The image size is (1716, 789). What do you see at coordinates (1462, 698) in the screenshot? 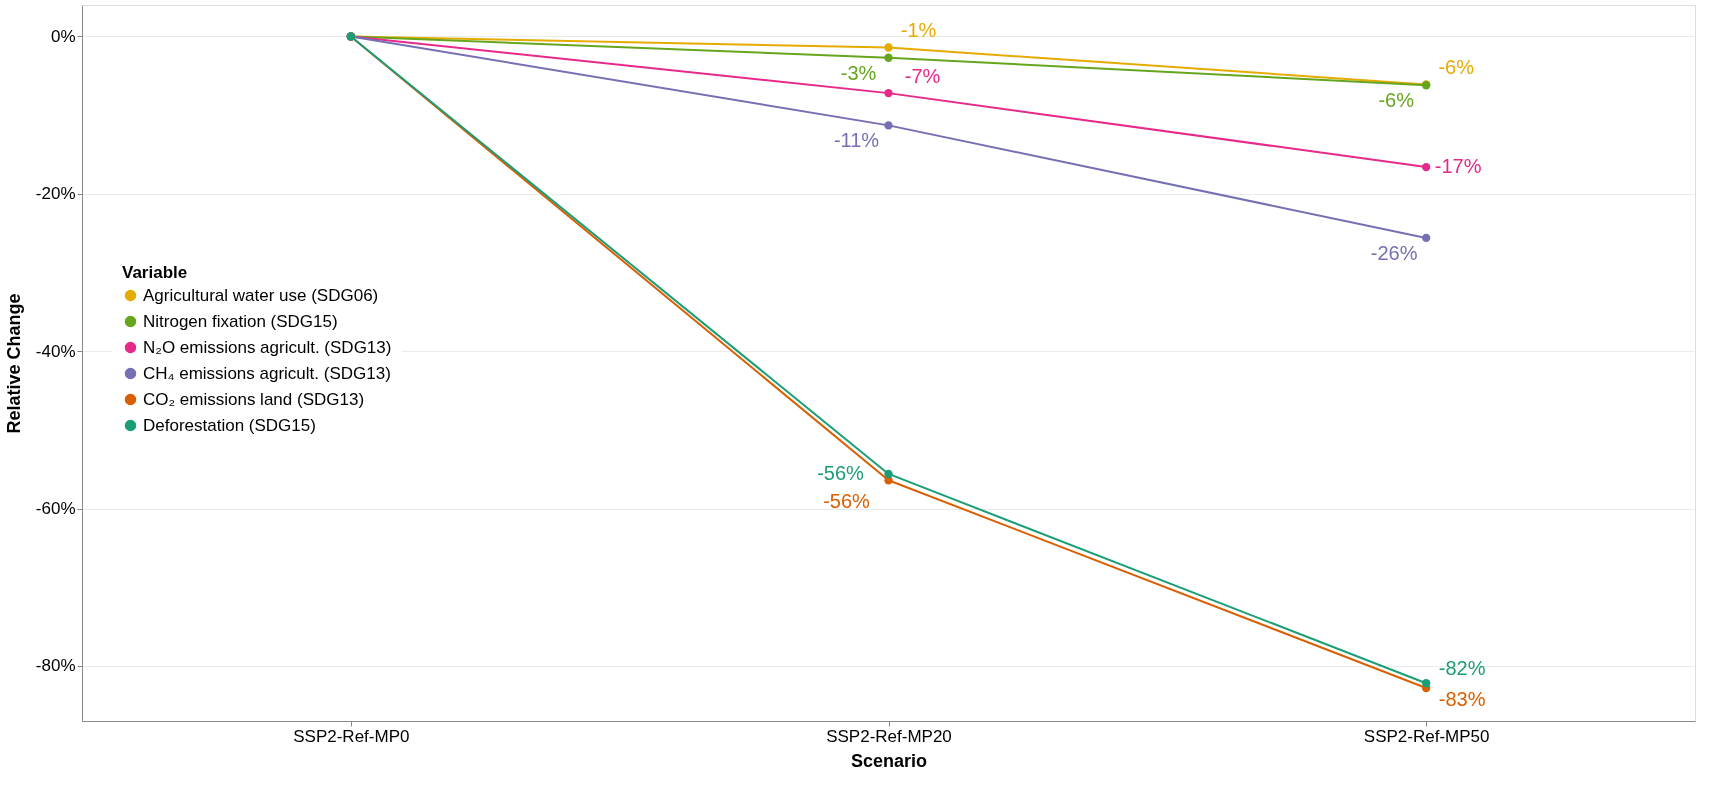
I see `data-label: -83%` at bounding box center [1462, 698].